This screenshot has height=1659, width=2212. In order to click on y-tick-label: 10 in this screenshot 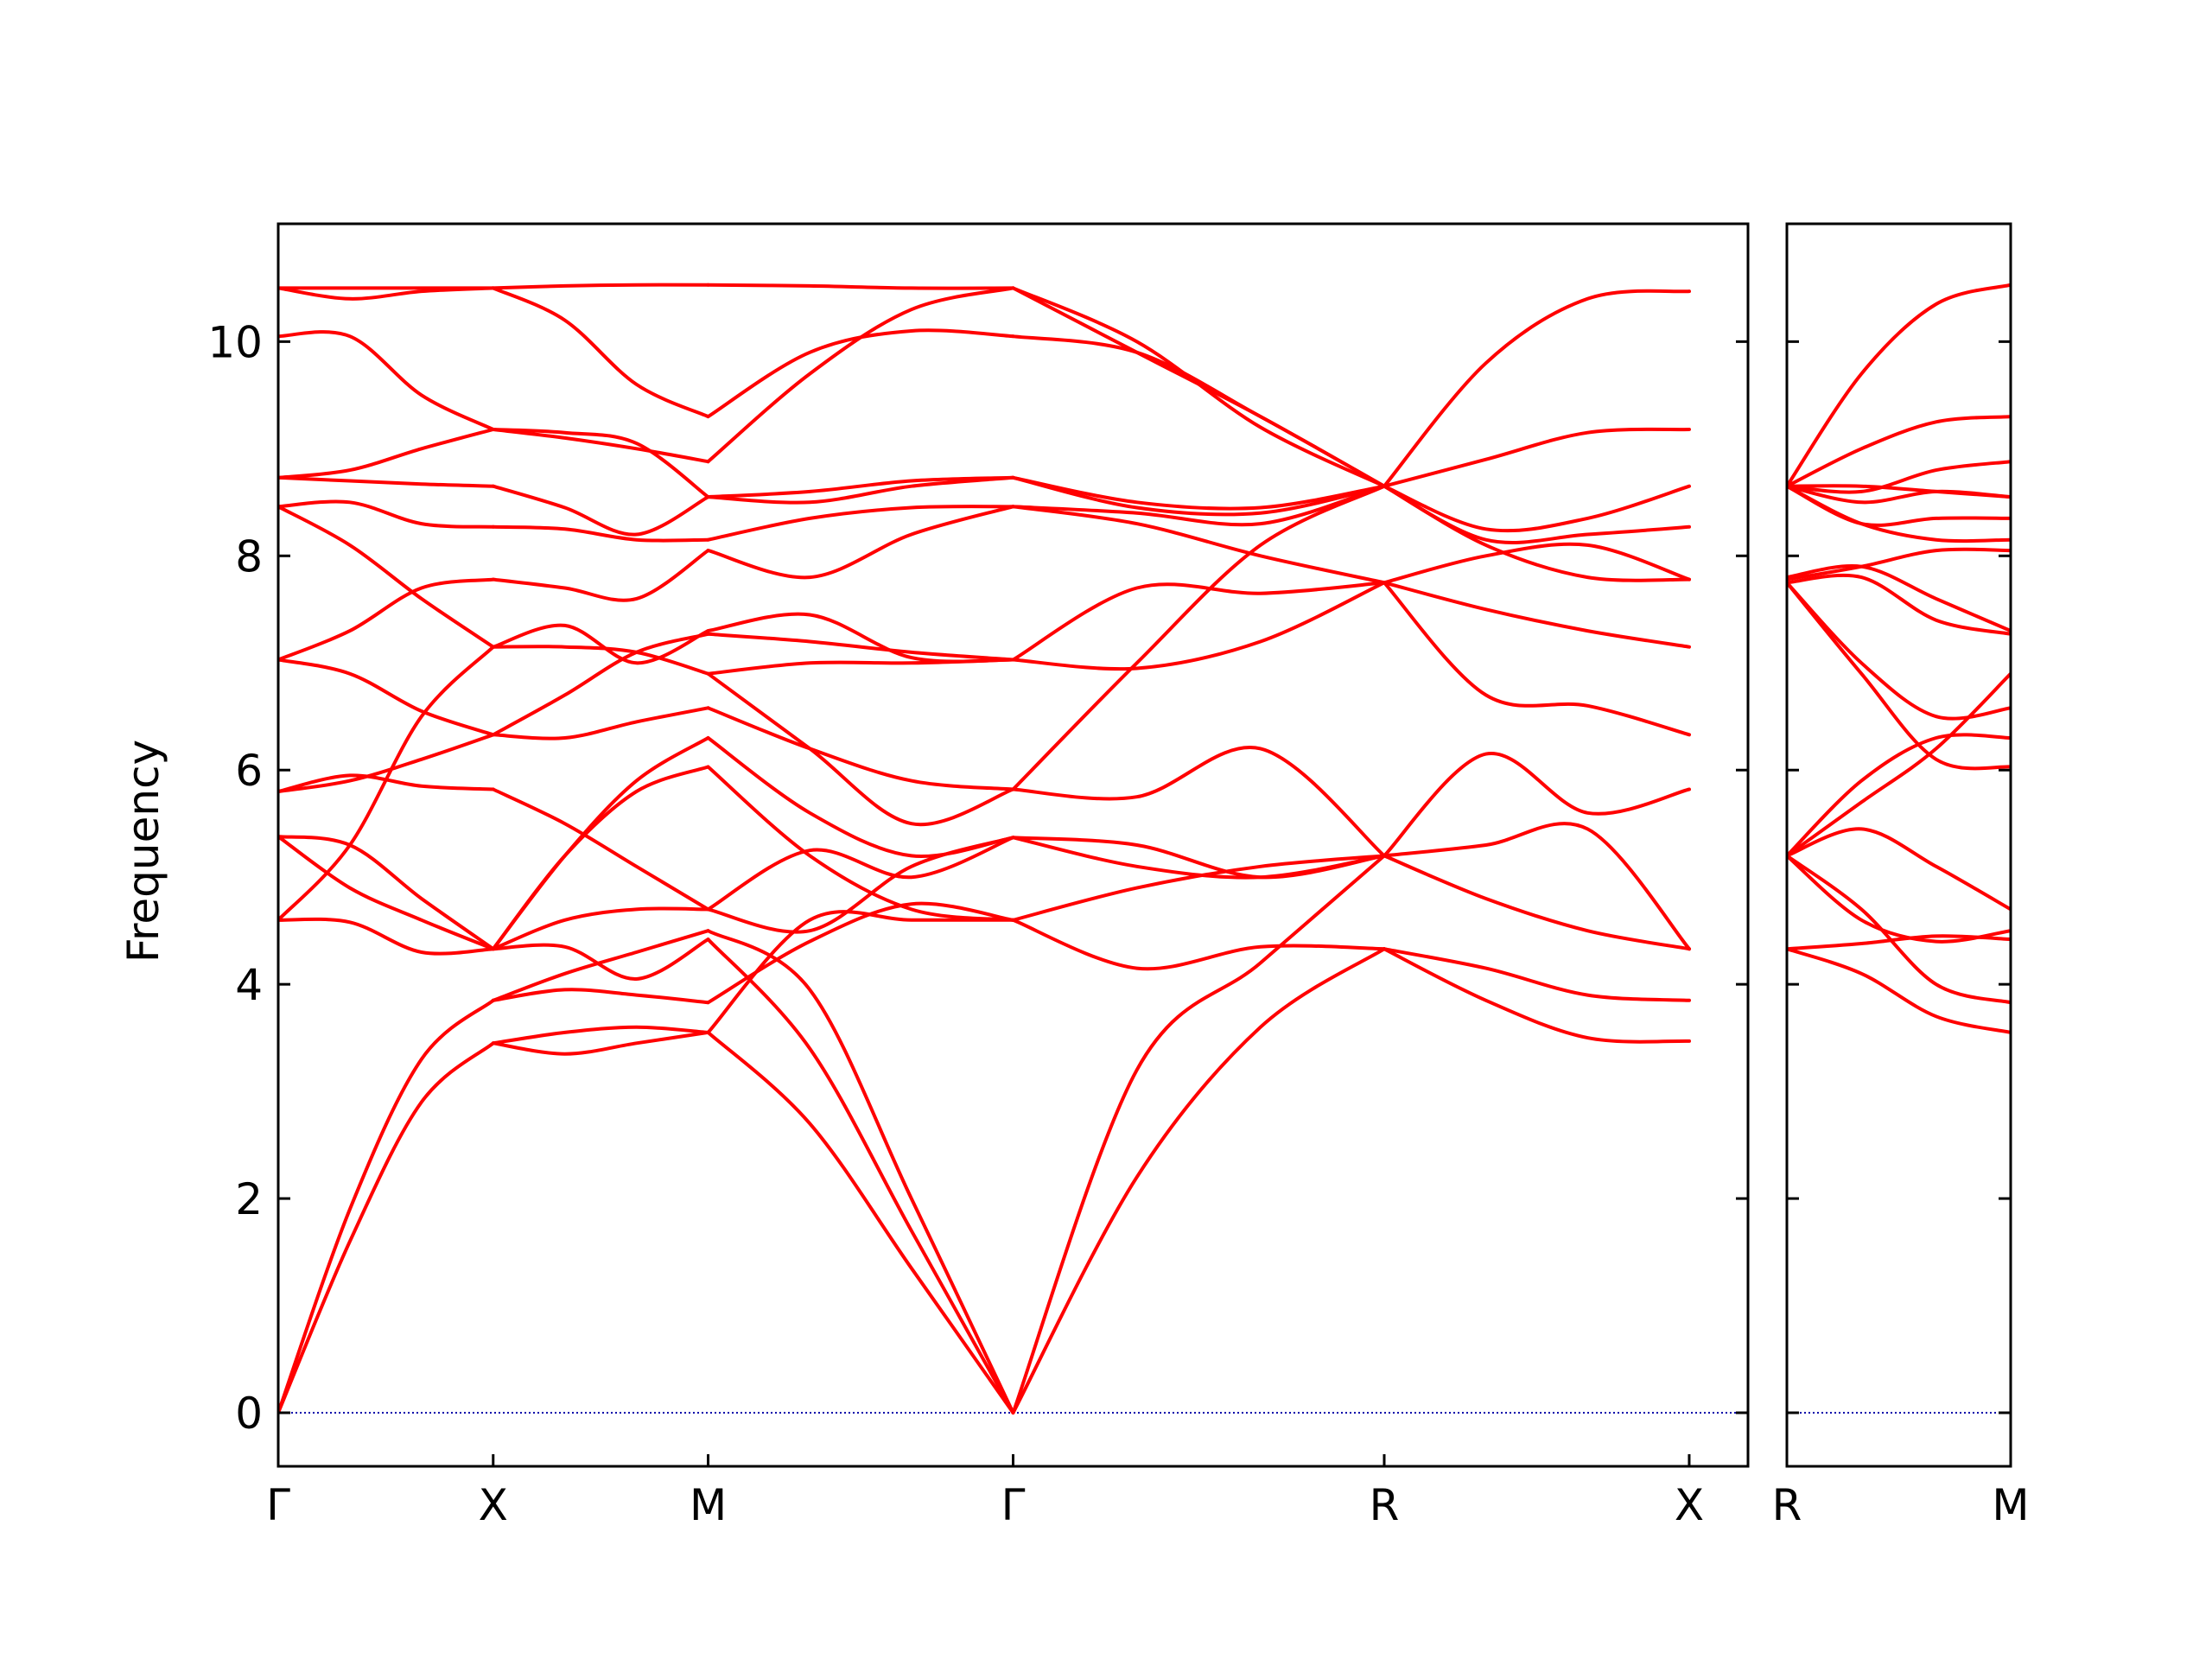, I will do `click(235, 342)`.